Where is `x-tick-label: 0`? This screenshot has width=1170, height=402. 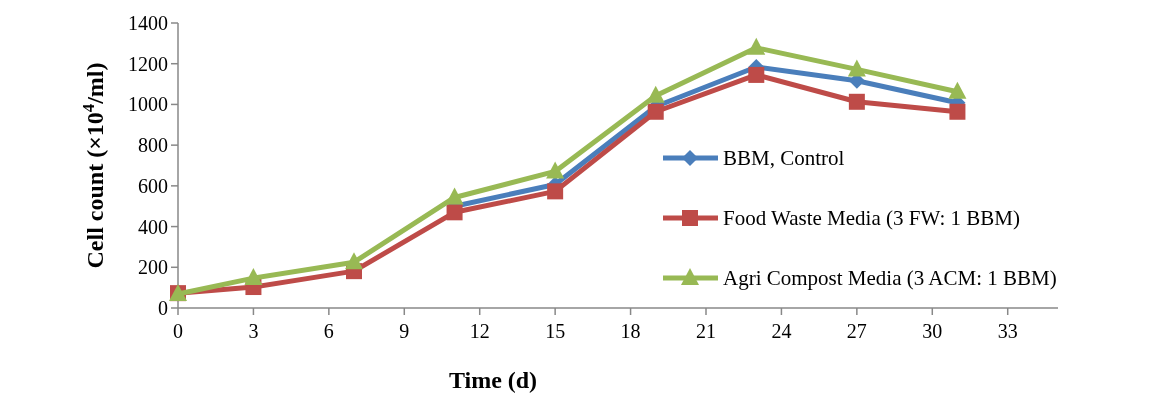 x-tick-label: 0 is located at coordinates (178, 331).